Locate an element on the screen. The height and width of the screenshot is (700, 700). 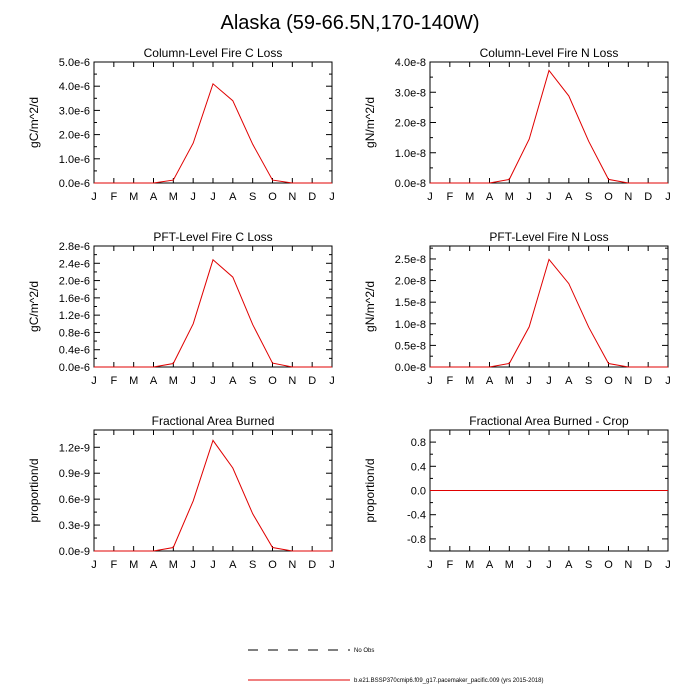
y-tick-label: 4.0e-8 is located at coordinates (410, 63).